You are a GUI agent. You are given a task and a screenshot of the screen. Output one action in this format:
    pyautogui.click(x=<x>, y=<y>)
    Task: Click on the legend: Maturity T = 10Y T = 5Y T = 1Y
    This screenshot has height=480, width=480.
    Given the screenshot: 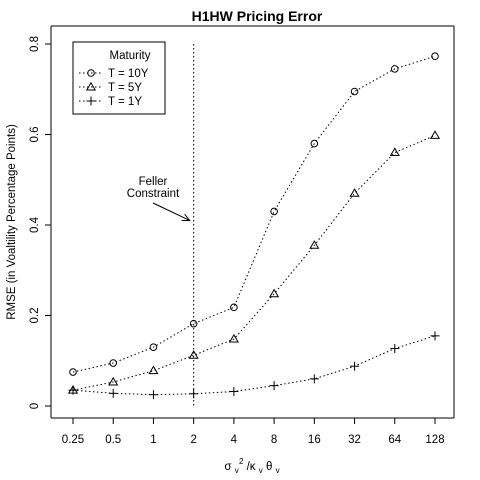 What is the action you would take?
    pyautogui.click(x=119, y=78)
    